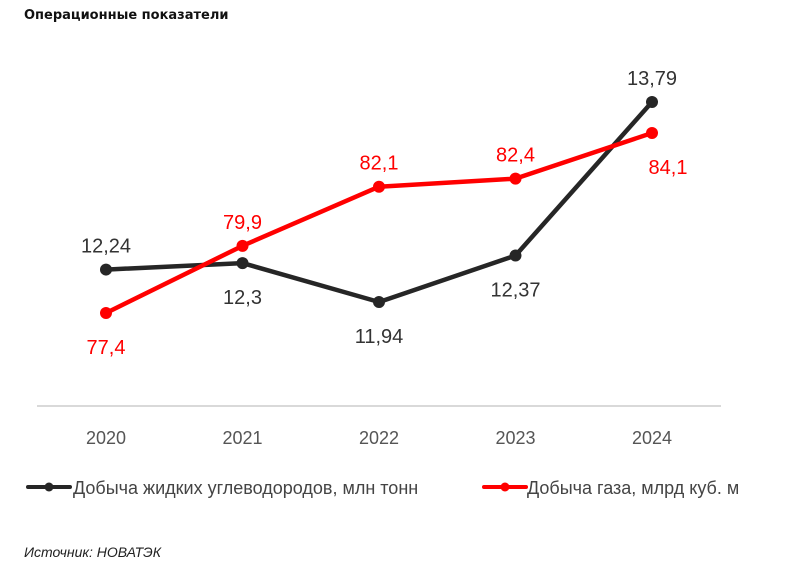  Describe the element at coordinates (242, 438) in the screenshot. I see `x-tick-label: 2021` at that location.